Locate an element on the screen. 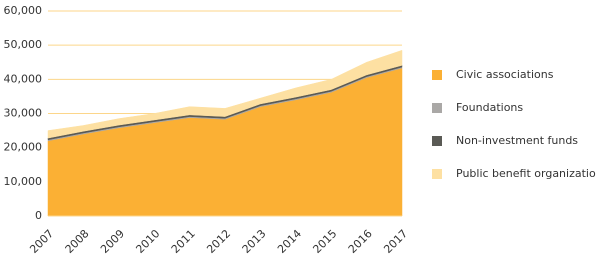 This screenshot has width=596, height=259. legend-label: Public benefit organizations is located at coordinates (526, 173).